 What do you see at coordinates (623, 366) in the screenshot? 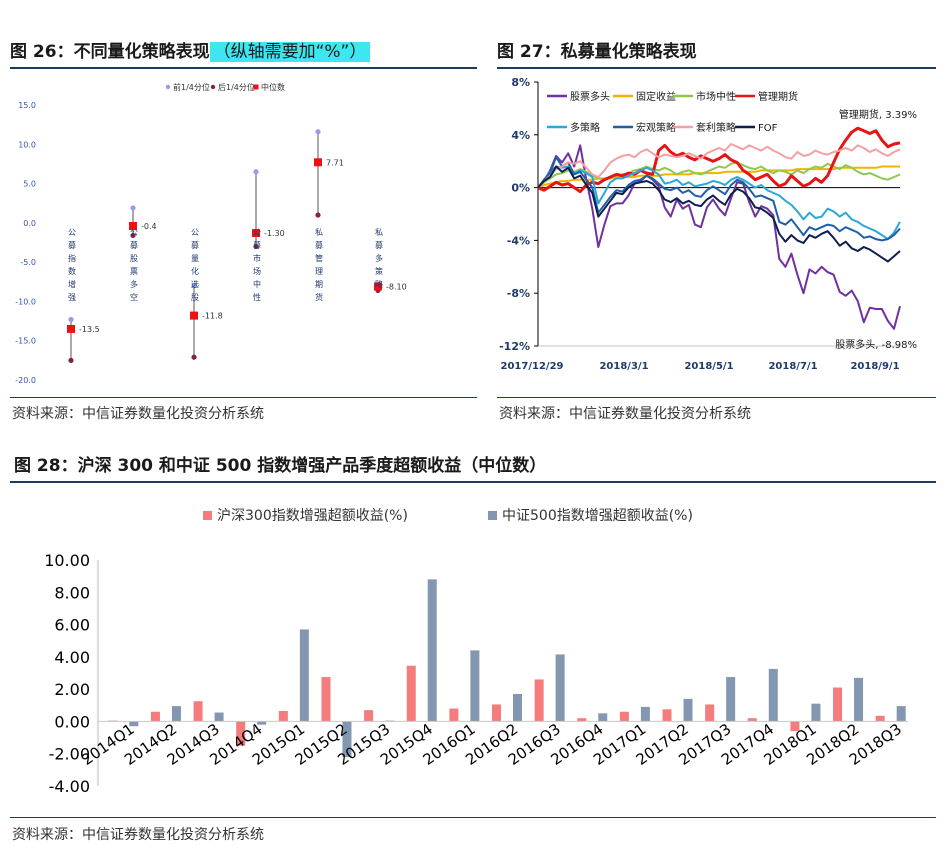
I see `fig27-xtick-1: 2018/3/1` at bounding box center [623, 366].